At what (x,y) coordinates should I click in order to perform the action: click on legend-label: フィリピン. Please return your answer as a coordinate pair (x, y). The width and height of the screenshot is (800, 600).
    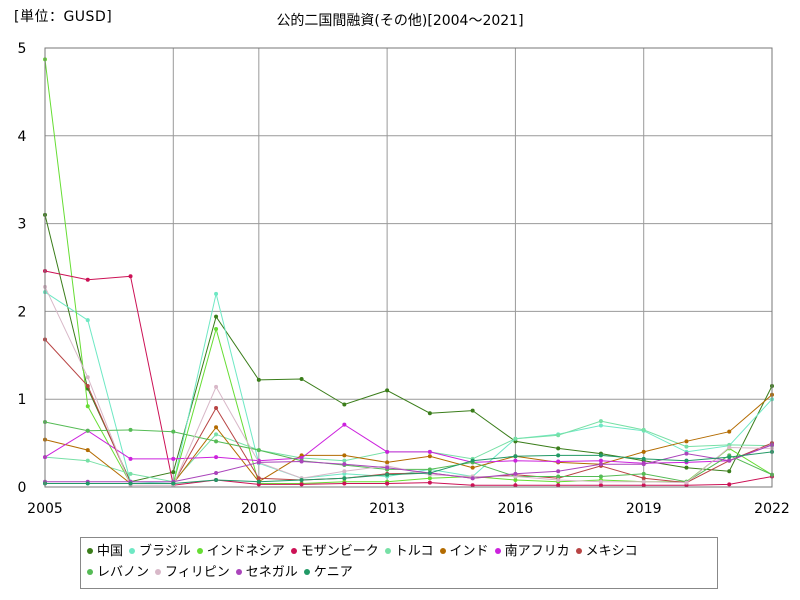
    Looking at the image, I should click on (197, 572).